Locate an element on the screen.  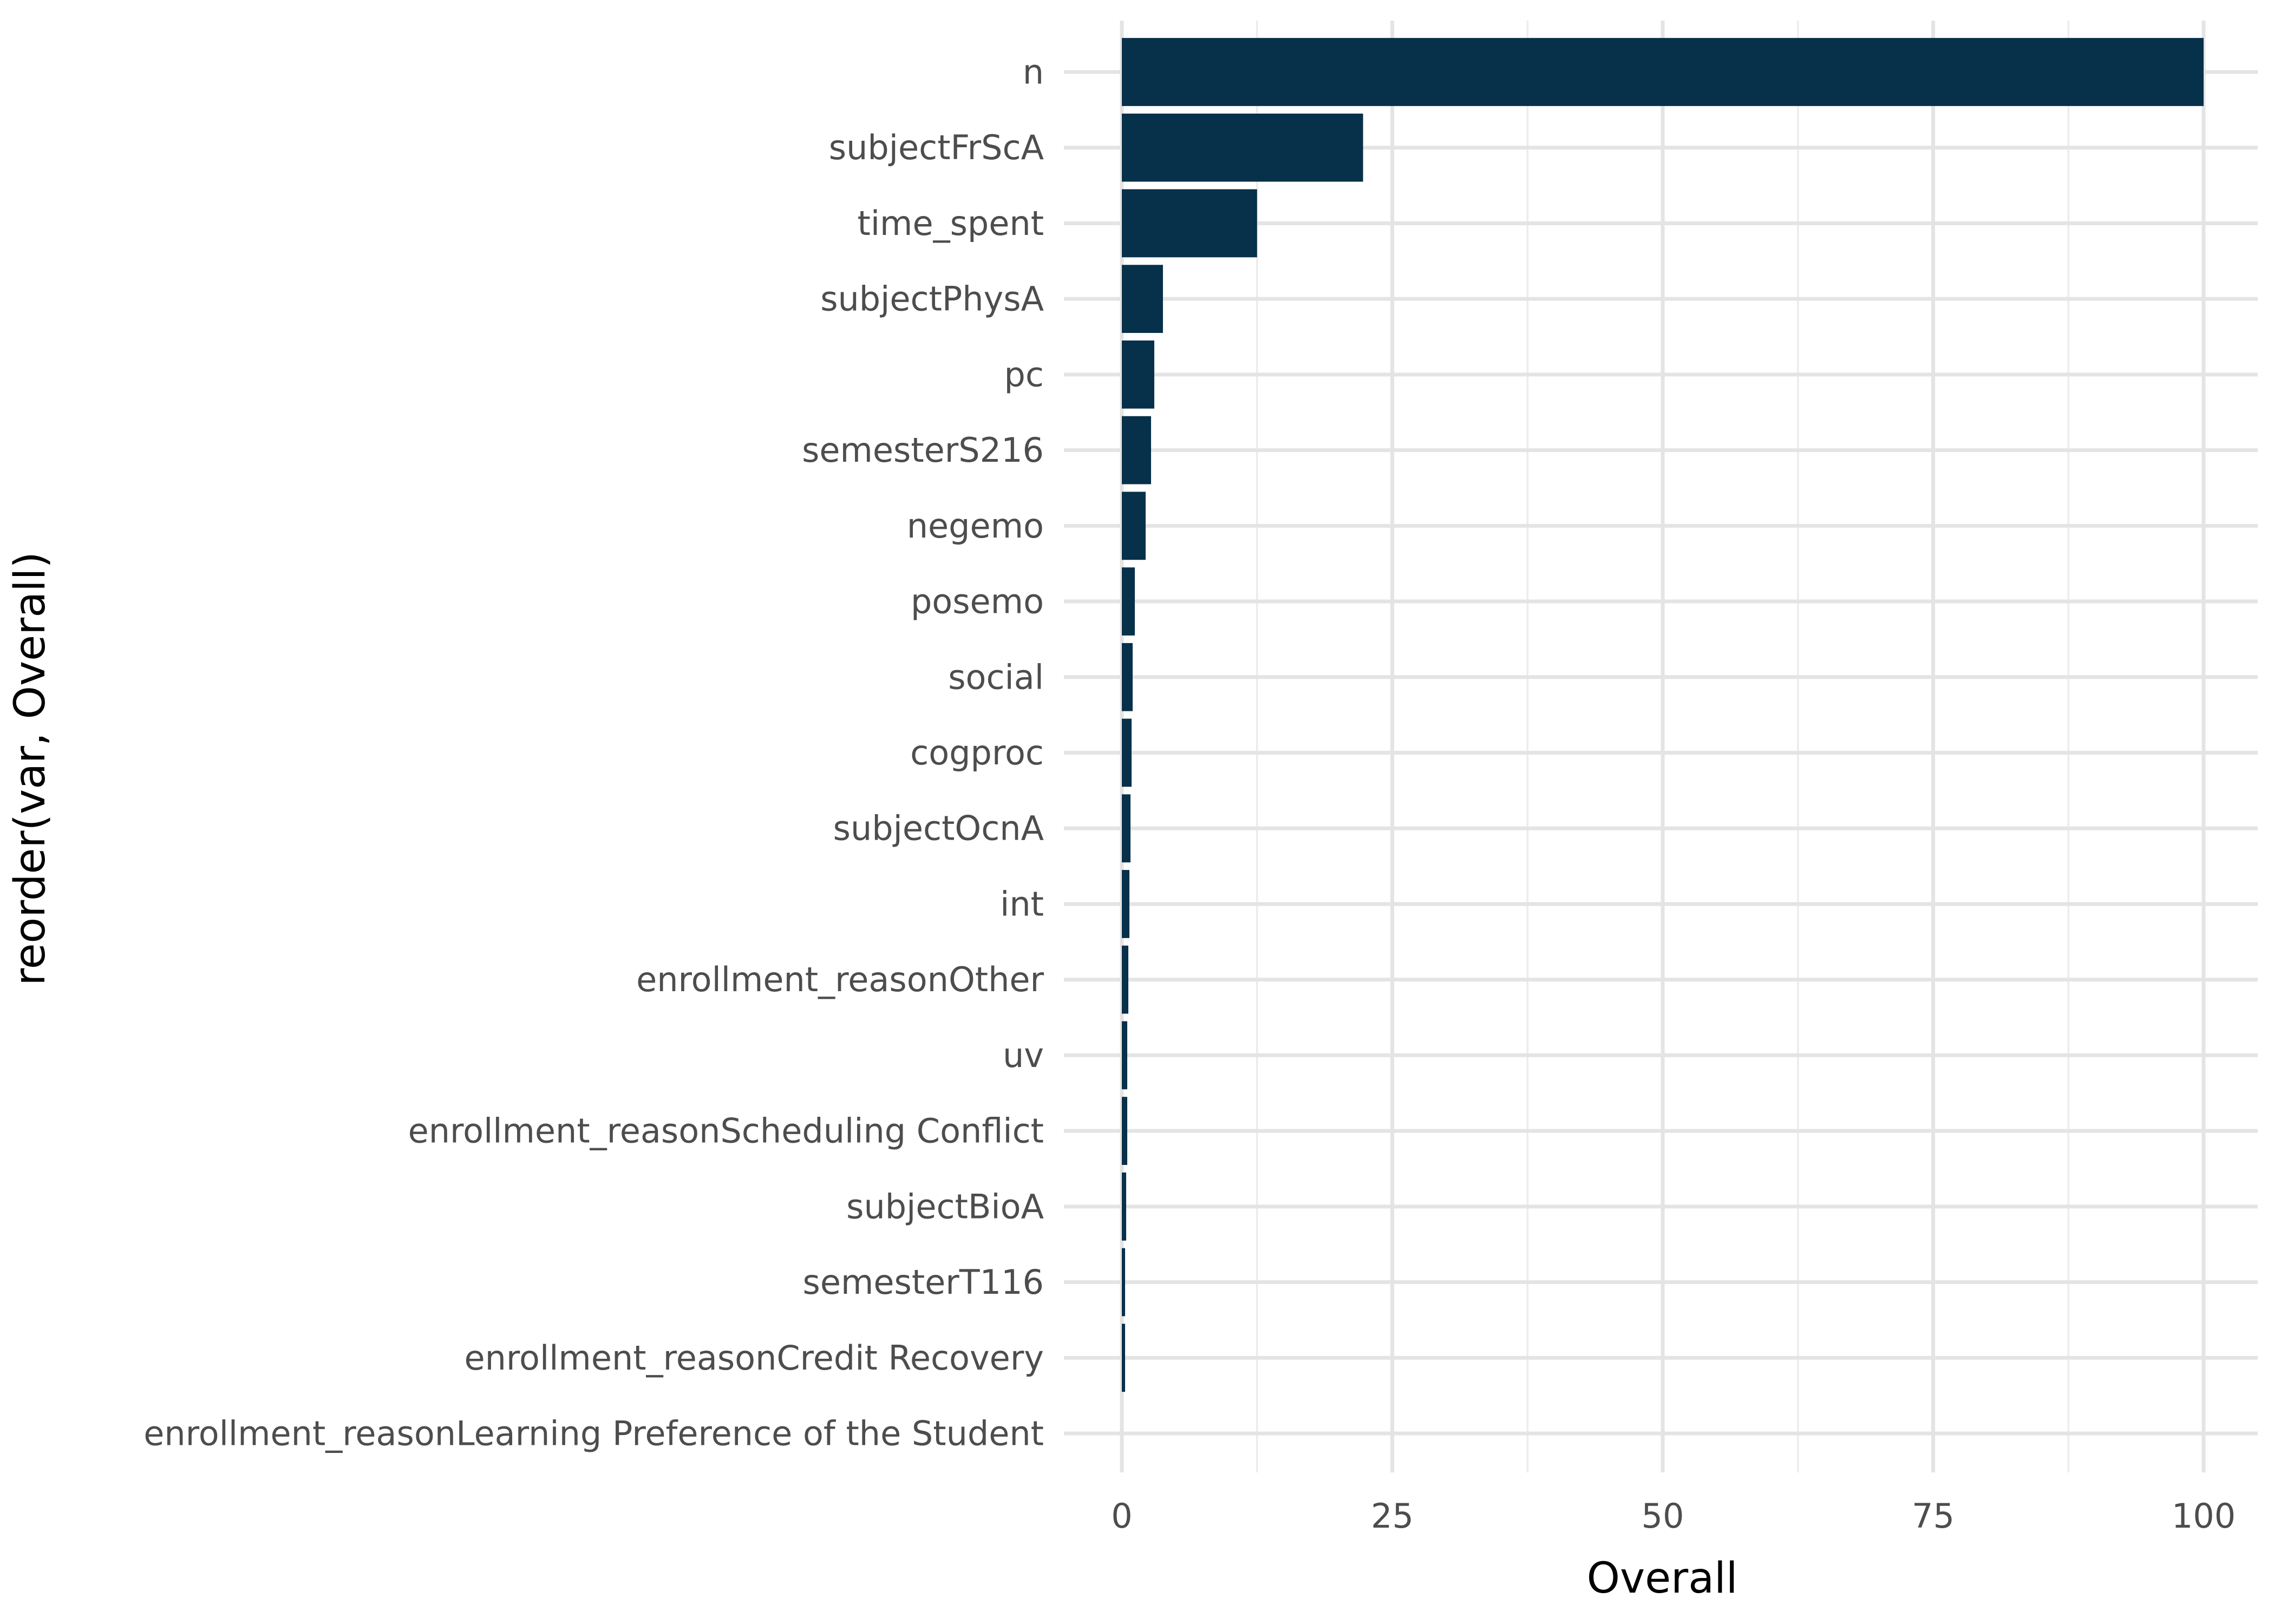
x-tick-label: 0 is located at coordinates (1122, 1516).